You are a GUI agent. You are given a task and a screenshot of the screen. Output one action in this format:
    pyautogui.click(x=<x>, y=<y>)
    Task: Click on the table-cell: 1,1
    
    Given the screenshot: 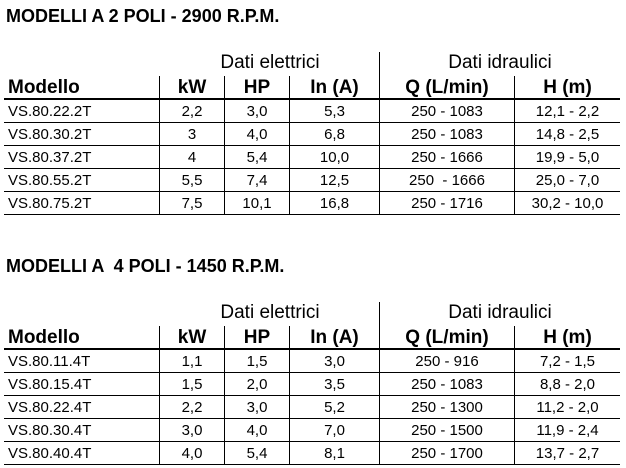 What is the action you would take?
    pyautogui.click(x=192, y=361)
    